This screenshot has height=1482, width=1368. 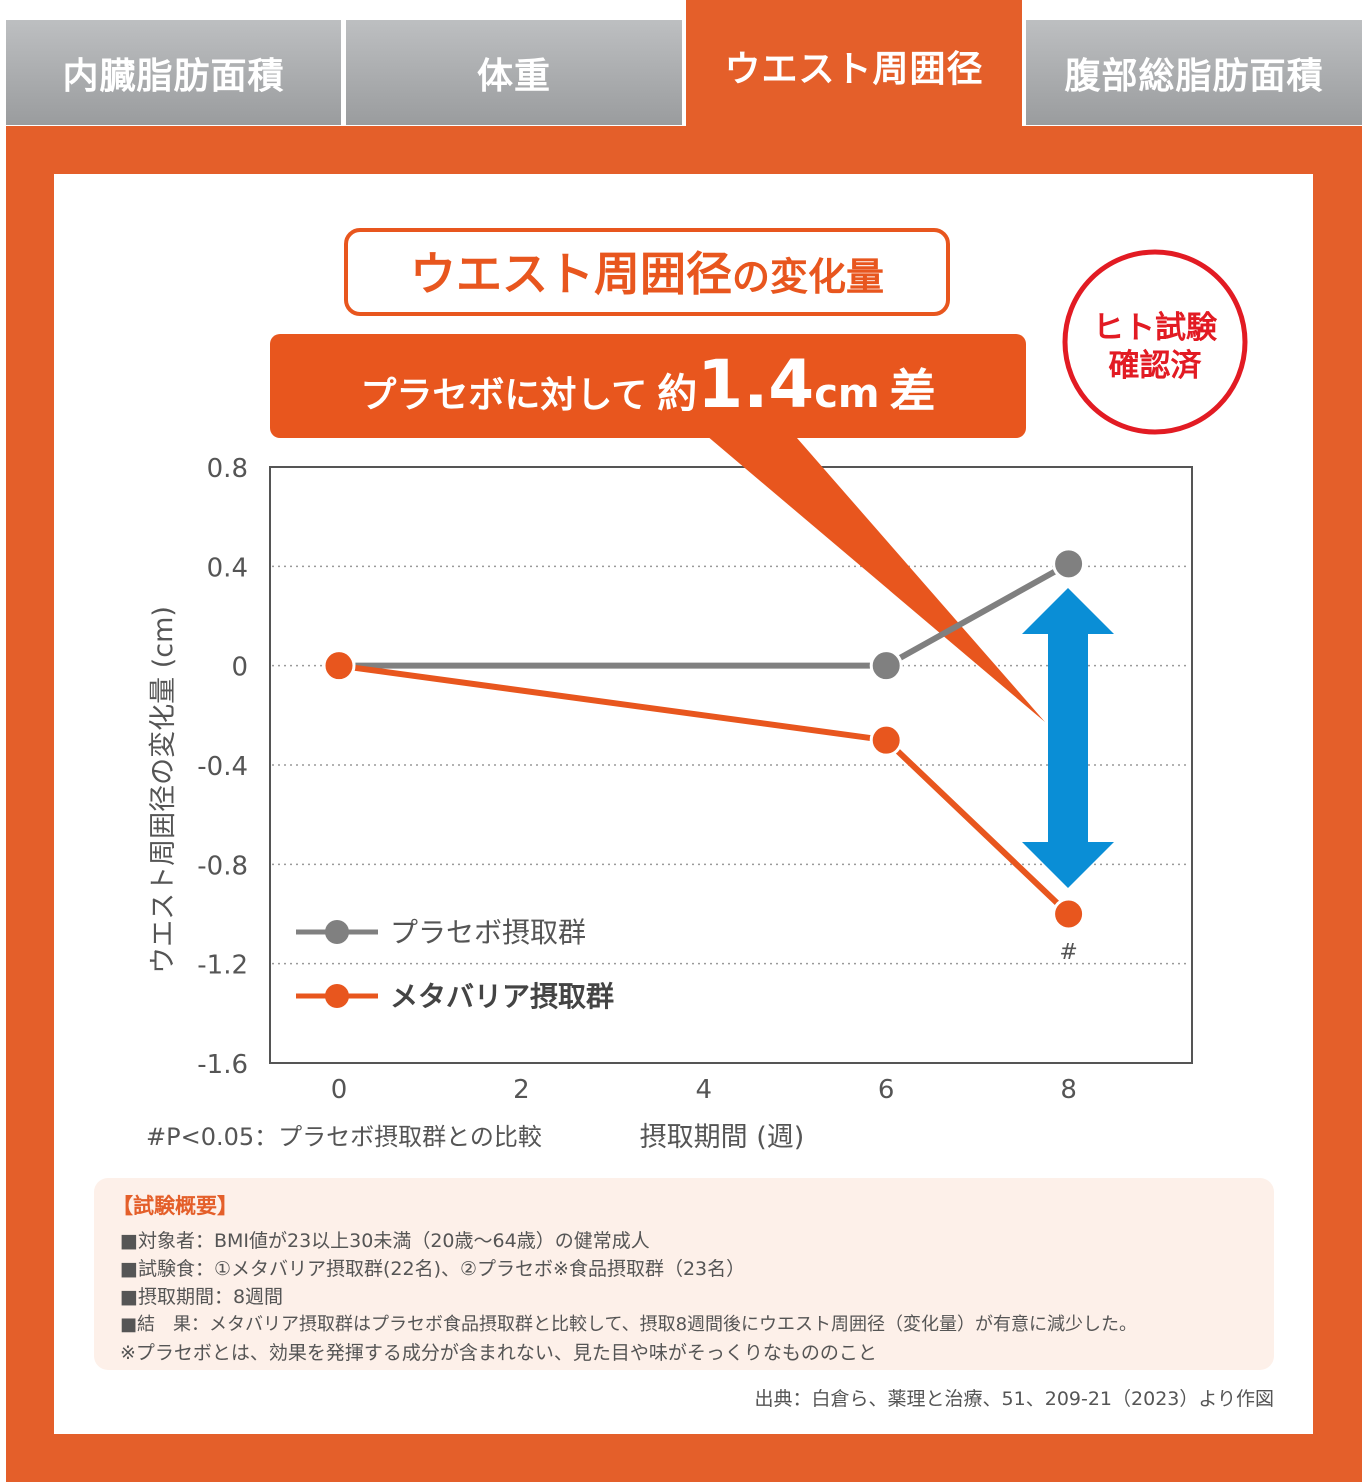 What do you see at coordinates (913, 391) in the screenshot?
I see `callout-suffix: 差` at bounding box center [913, 391].